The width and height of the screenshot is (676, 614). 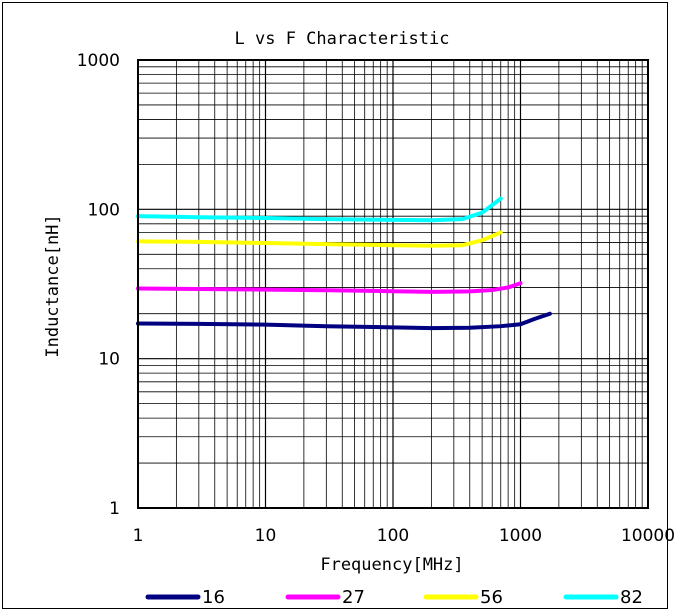 What do you see at coordinates (648, 536) in the screenshot?
I see `x-tick-label: 10000` at bounding box center [648, 536].